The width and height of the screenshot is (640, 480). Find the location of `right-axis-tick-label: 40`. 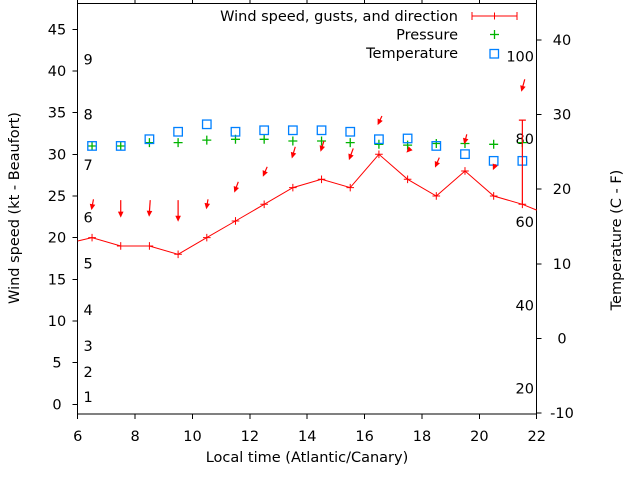

right-axis-tick-label: 40 is located at coordinates (562, 41).